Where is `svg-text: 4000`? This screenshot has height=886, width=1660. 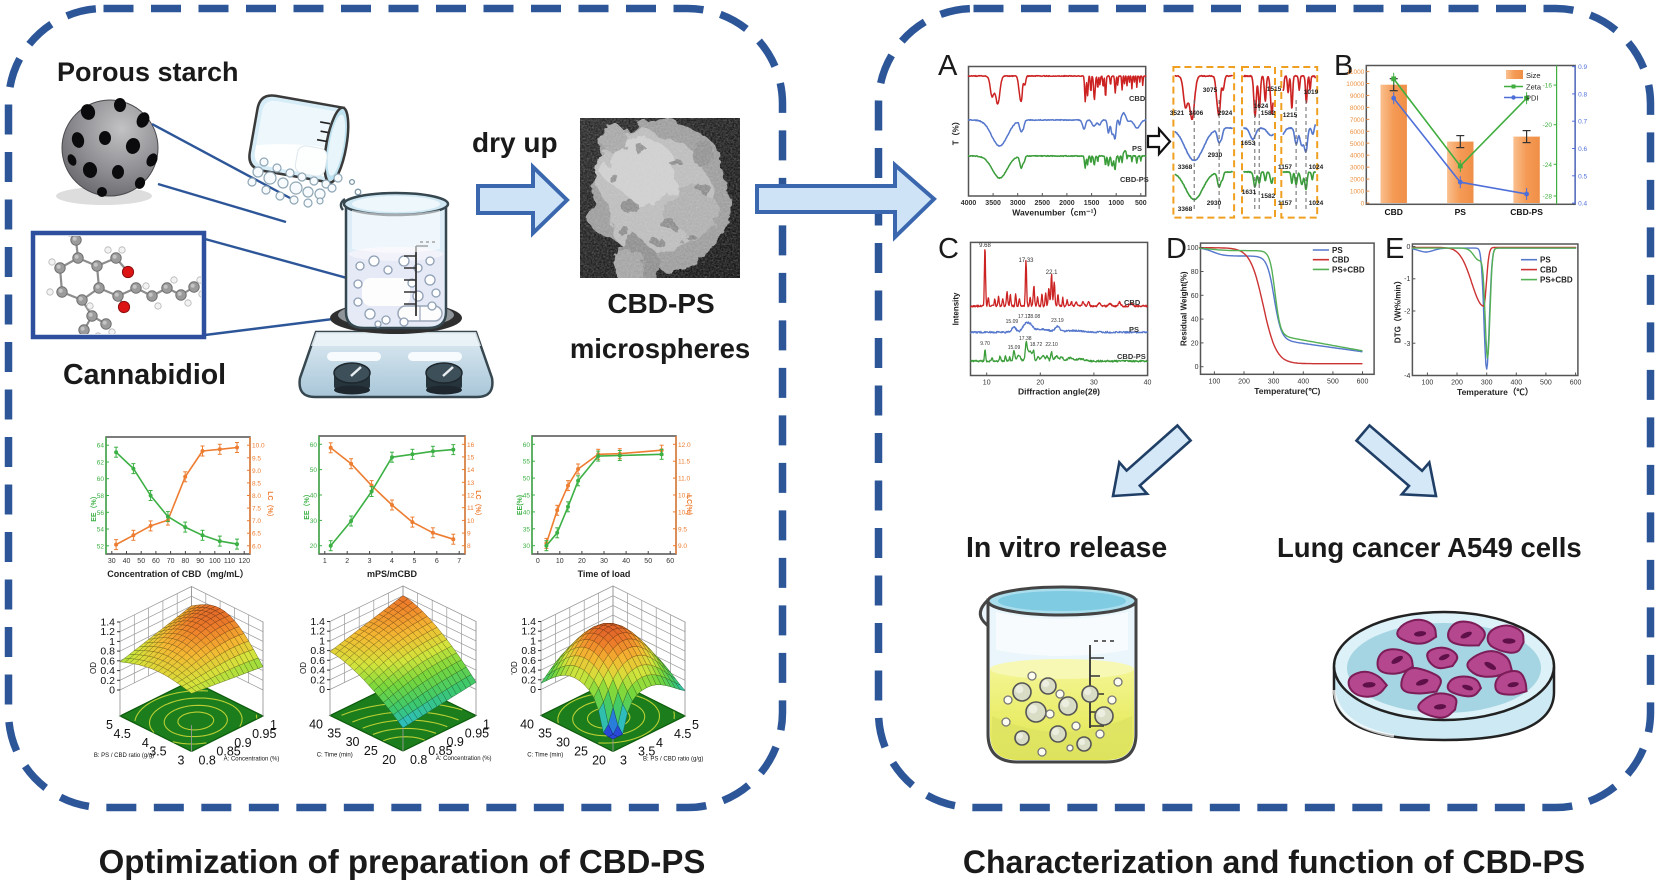 svg-text: 4000 is located at coordinates (969, 203).